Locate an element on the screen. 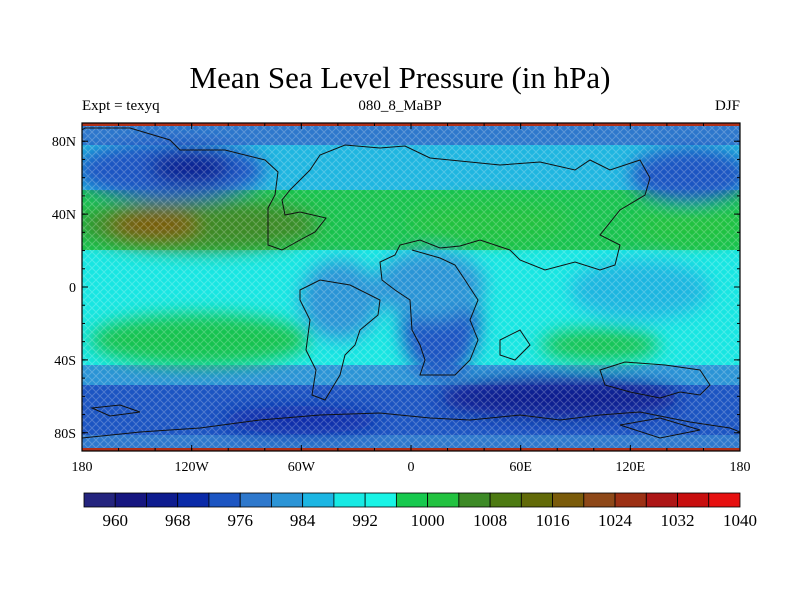 Image resolution: width=800 pixels, height=600 pixels. lon-tick-label: 60E is located at coordinates (520, 467).